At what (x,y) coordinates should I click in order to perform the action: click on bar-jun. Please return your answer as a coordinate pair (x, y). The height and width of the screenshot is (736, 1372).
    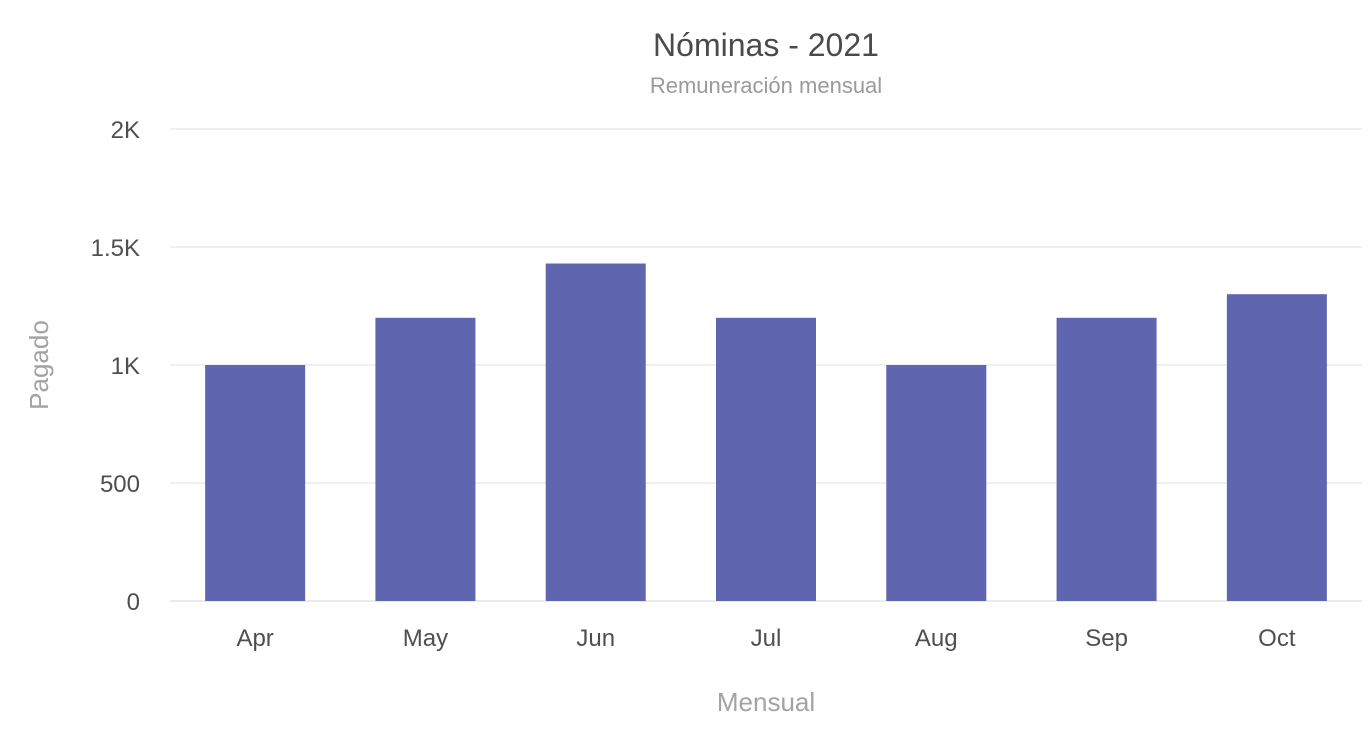
    Looking at the image, I should click on (595, 432).